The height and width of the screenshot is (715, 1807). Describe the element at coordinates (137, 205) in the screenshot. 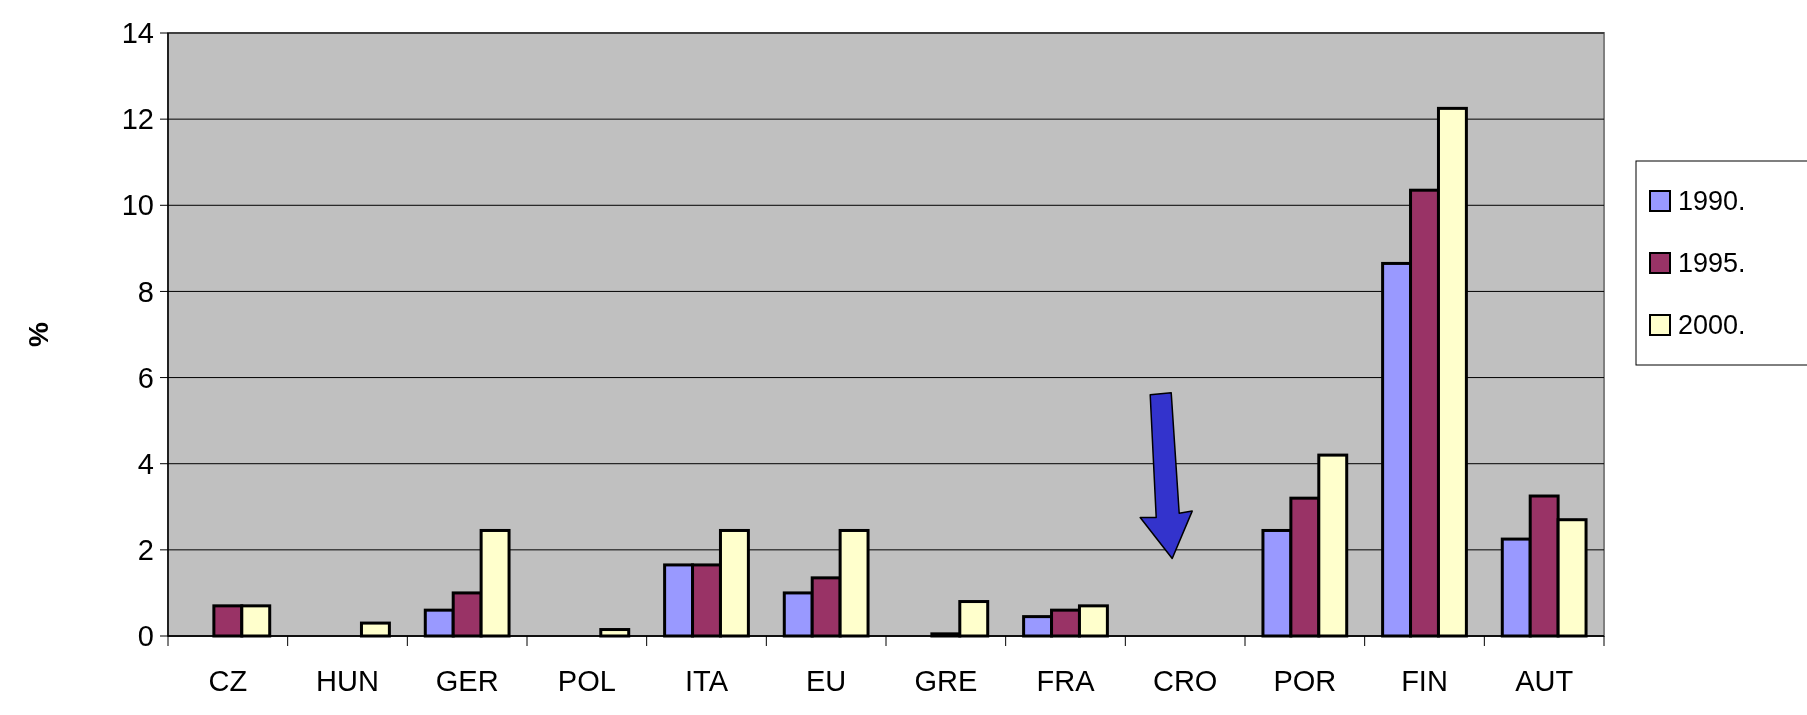

I see `y-tick-label: 10` at that location.